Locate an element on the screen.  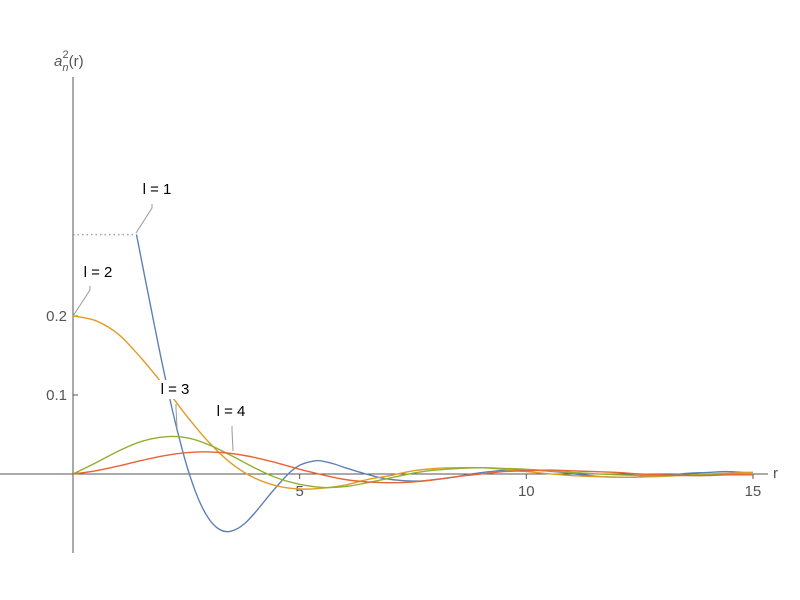
x-tick-label: 5 is located at coordinates (299, 491).